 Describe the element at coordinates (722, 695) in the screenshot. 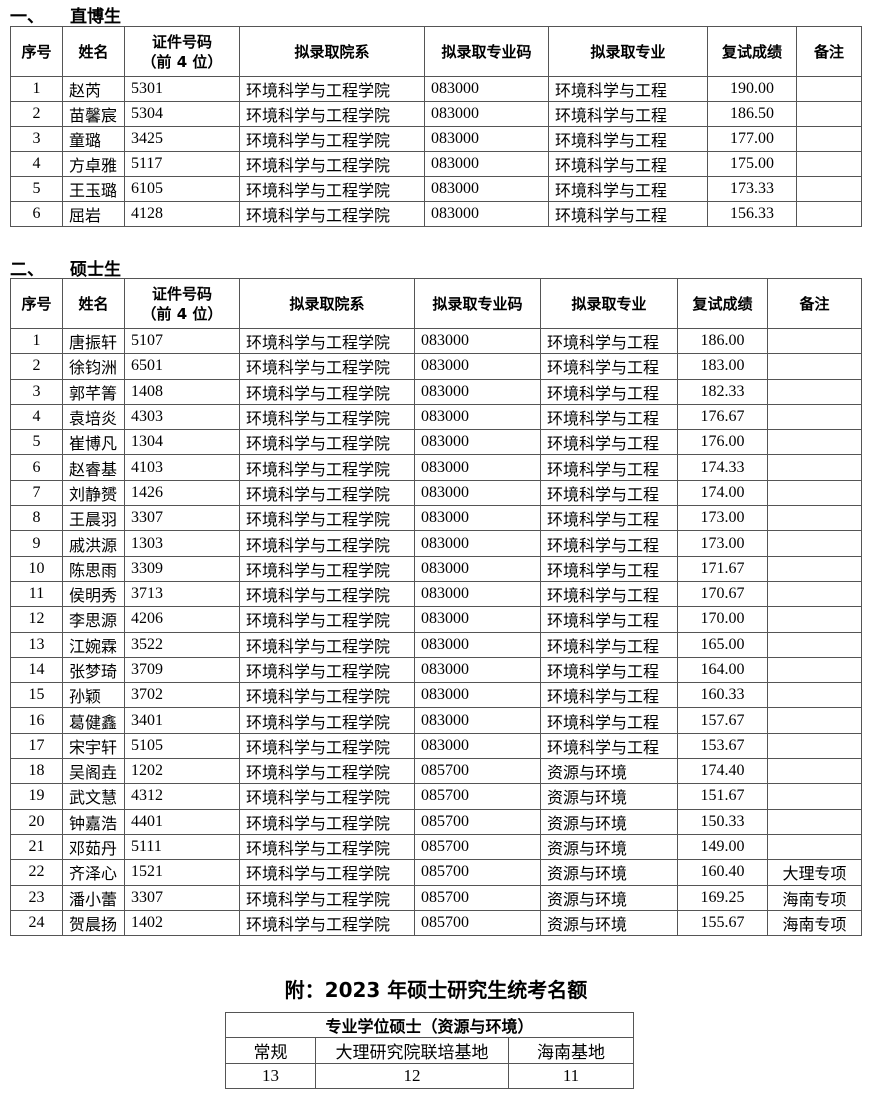

I see `cell-score: 160.33` at that location.